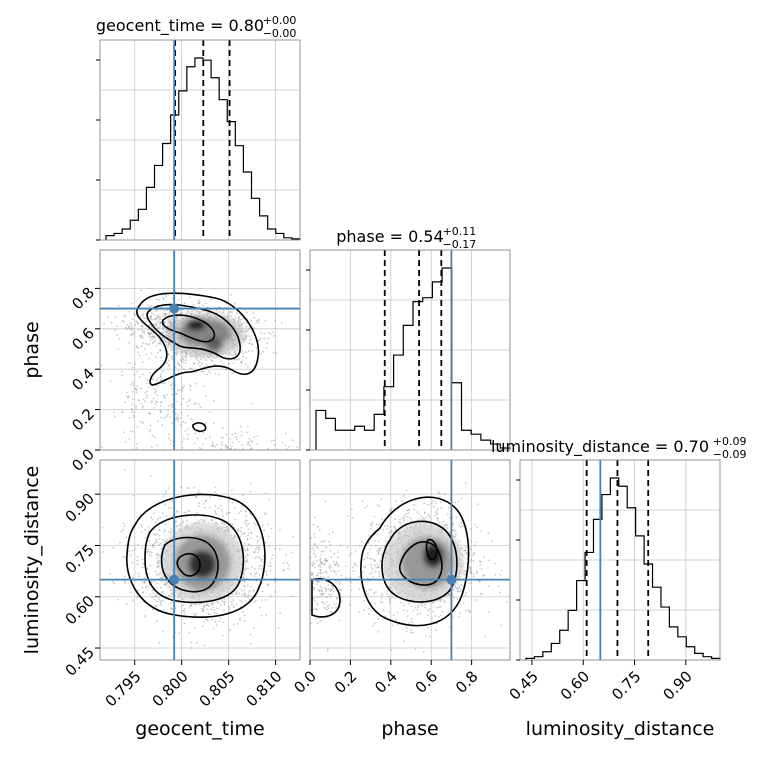  What do you see at coordinates (83, 460) in the screenshot?
I see `ytick-label-phase: 0.0` at bounding box center [83, 460].